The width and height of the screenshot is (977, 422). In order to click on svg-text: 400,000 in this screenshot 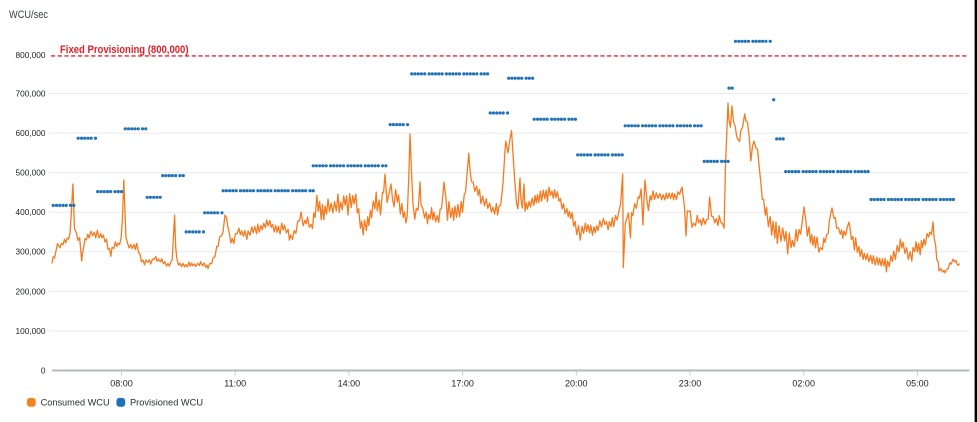, I will do `click(31, 212)`.